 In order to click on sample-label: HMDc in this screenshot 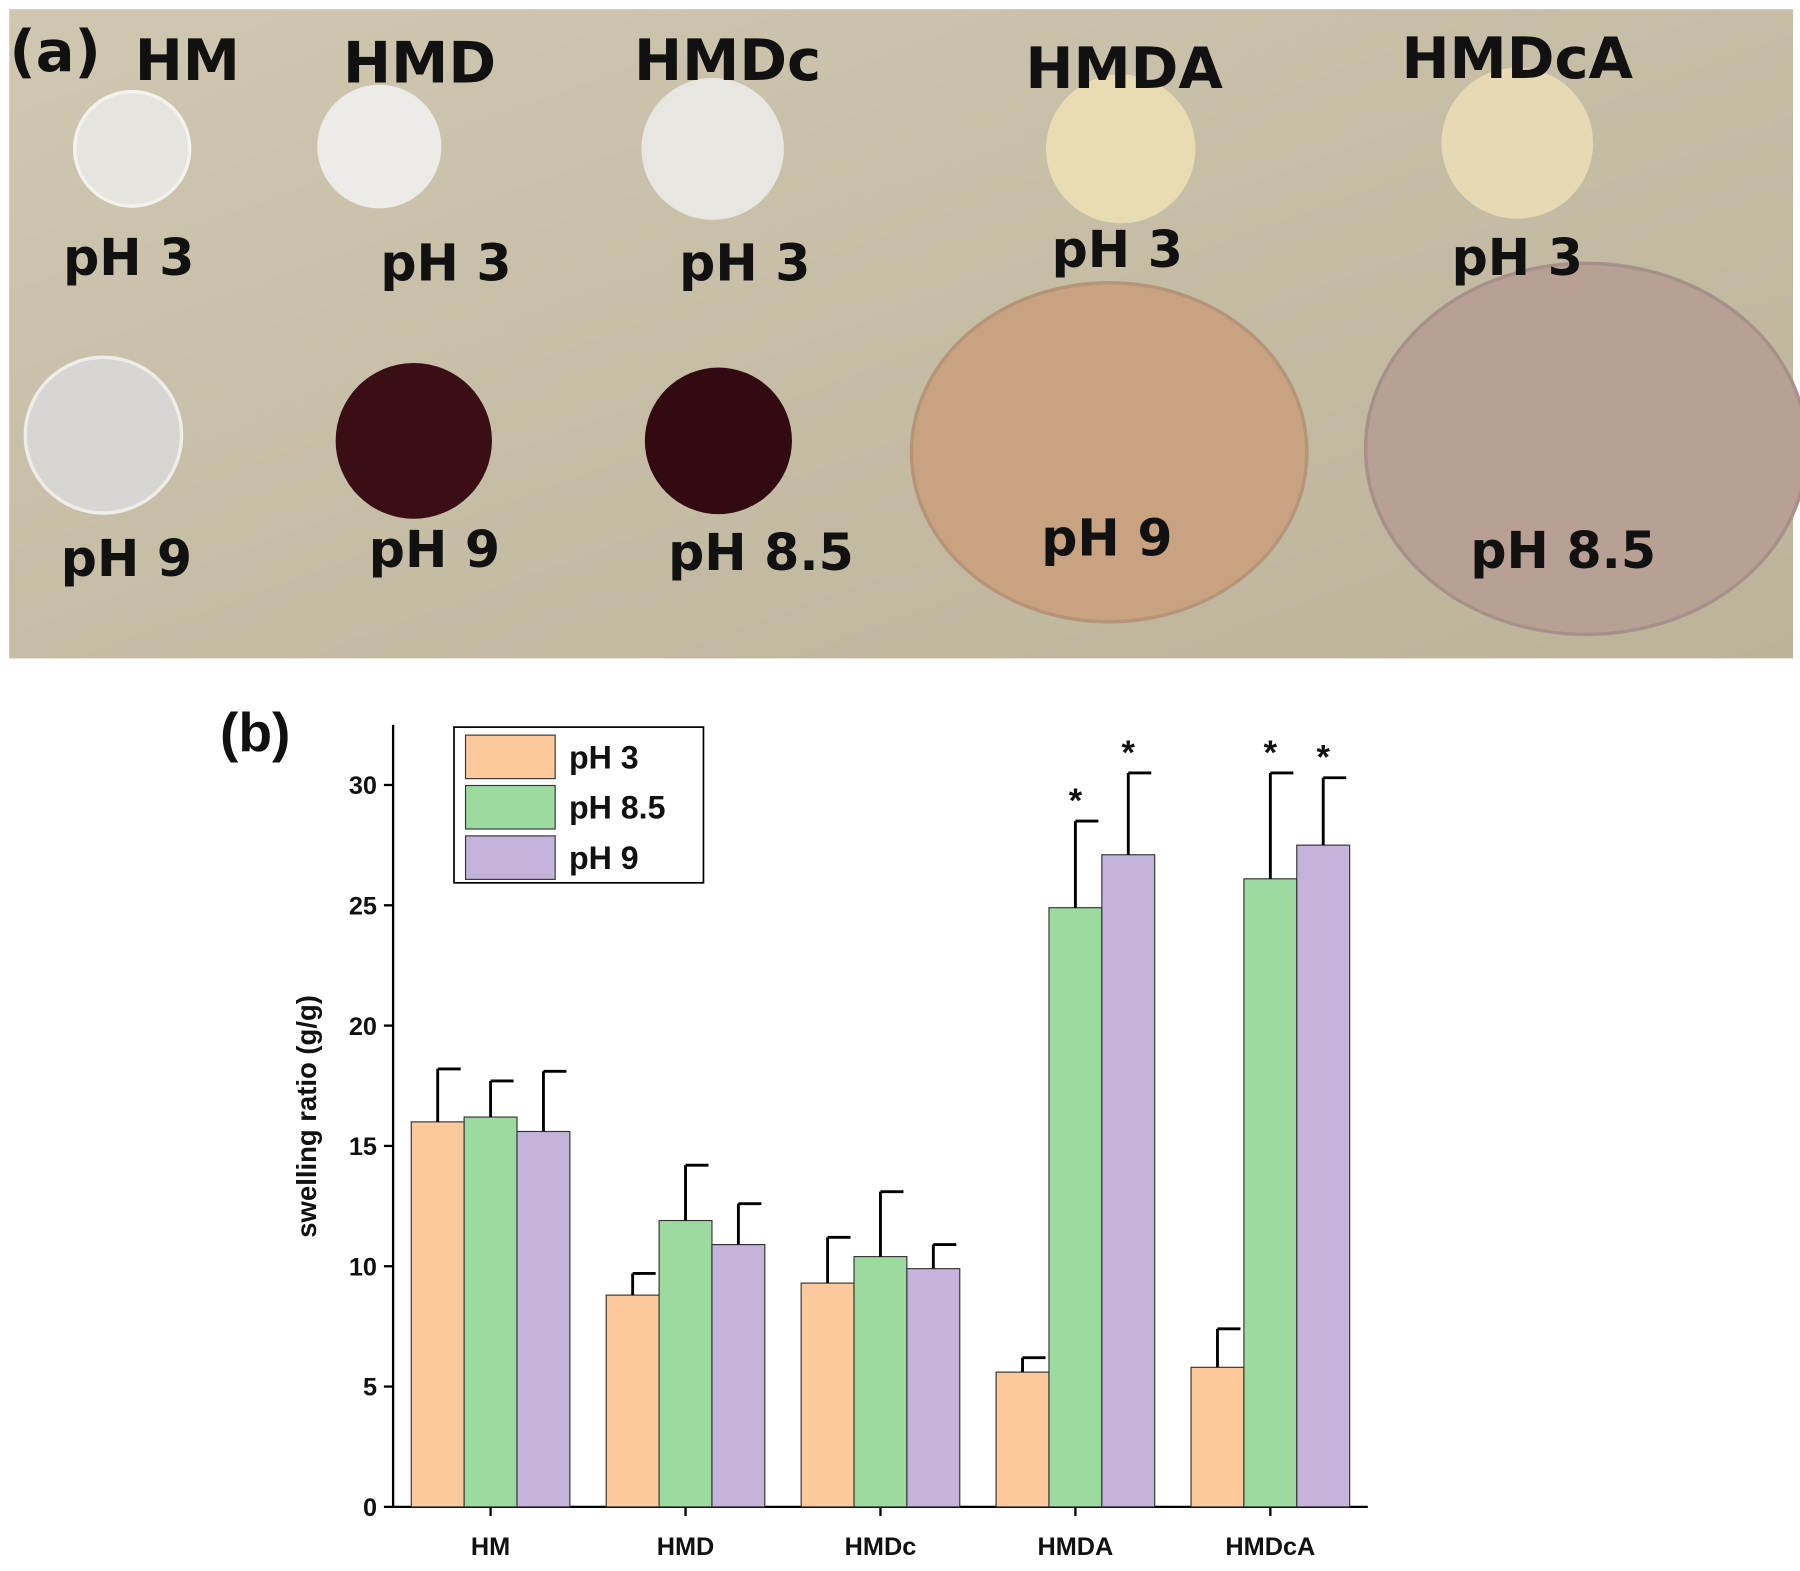, I will do `click(727, 60)`.